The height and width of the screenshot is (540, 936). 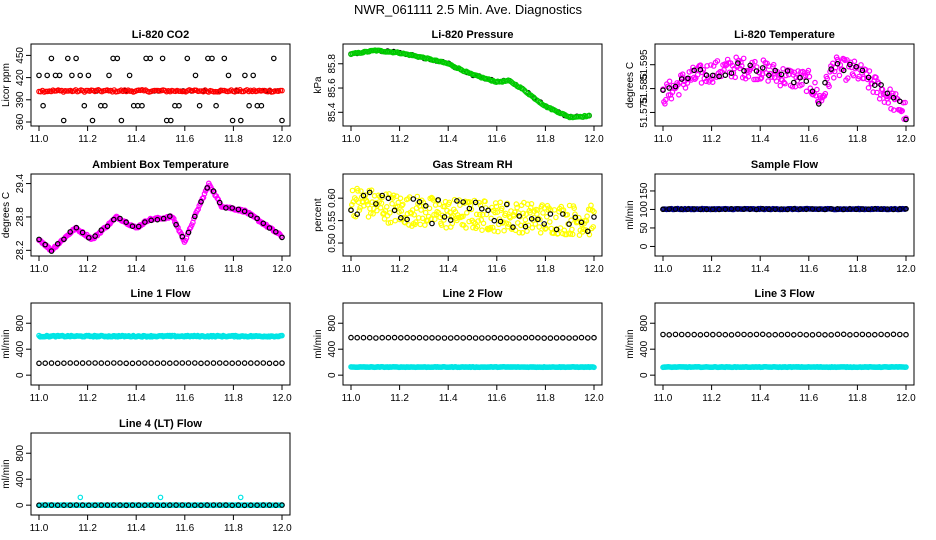 I want to click on panel-title: Line 4 (LT) Flow, so click(x=160, y=424).